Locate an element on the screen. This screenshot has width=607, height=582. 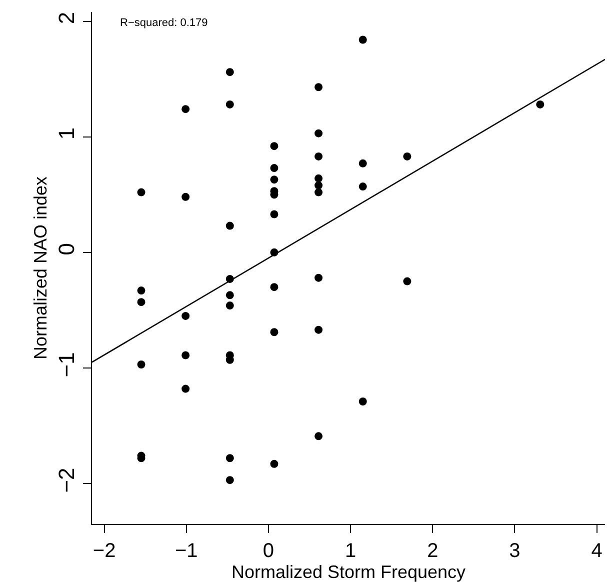
y-tick-label: 1 is located at coordinates (67, 133).